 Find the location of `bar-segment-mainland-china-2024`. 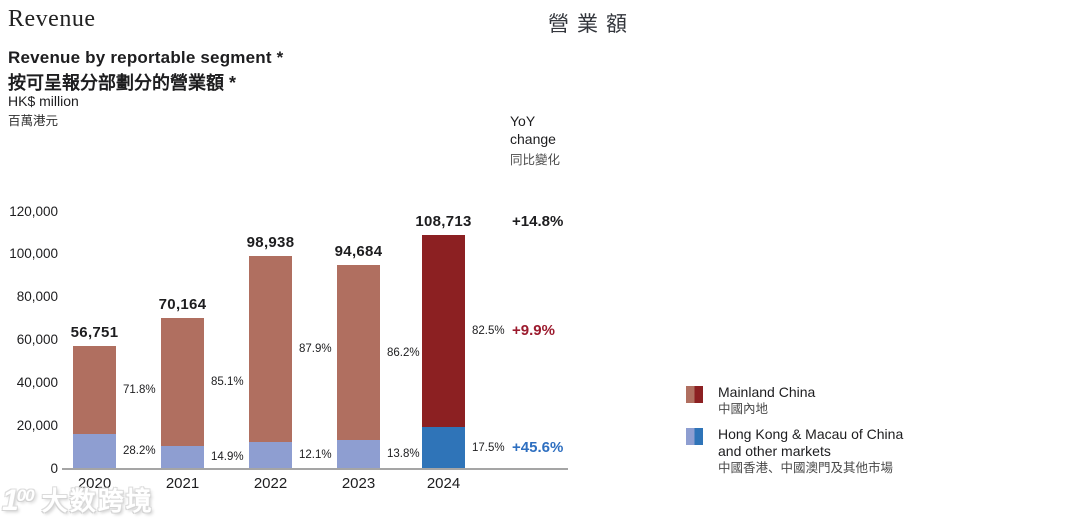

bar-segment-mainland-china-2024 is located at coordinates (443, 331).